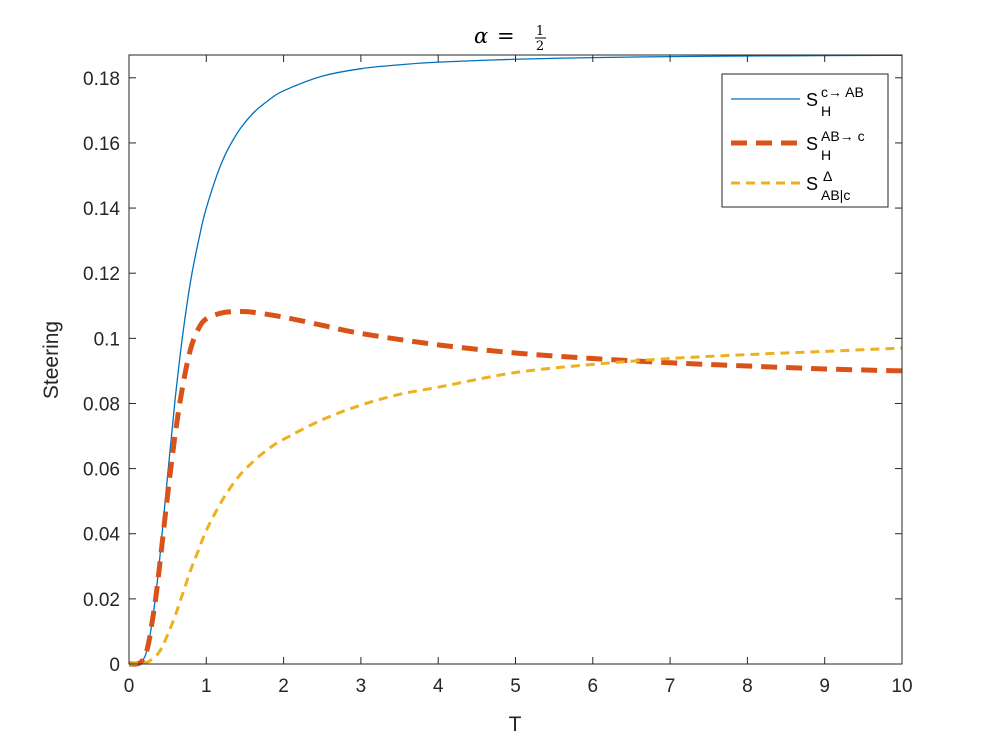 The width and height of the screenshot is (996, 747). What do you see at coordinates (824, 686) in the screenshot?
I see `x-tick-label: 9` at bounding box center [824, 686].